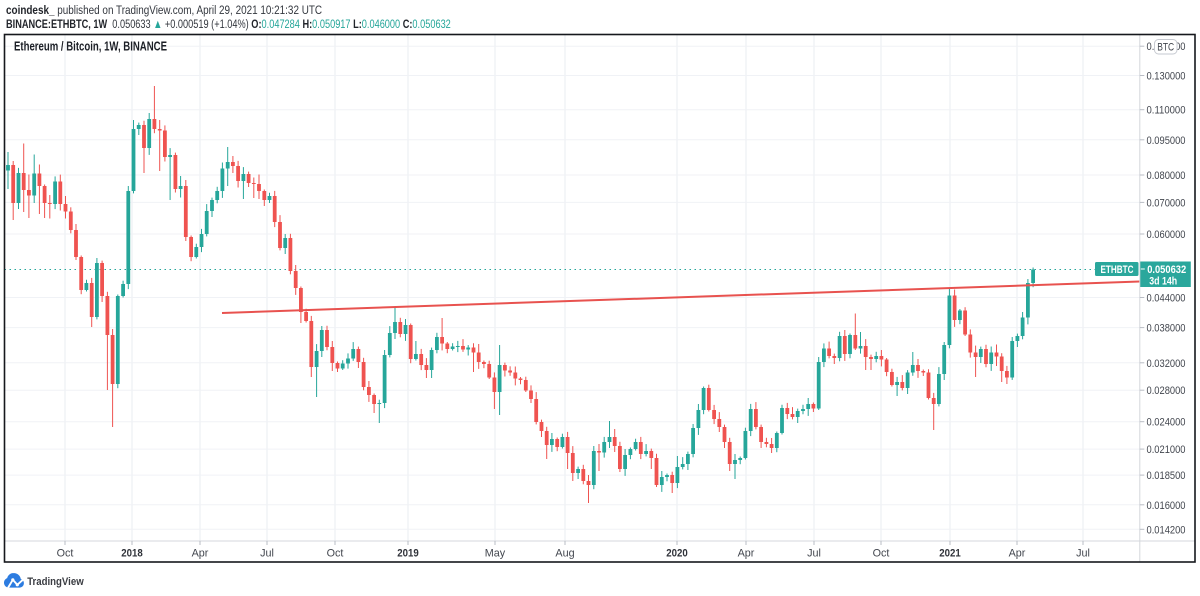 The image size is (1200, 596). Describe the element at coordinates (1117, 270) in the screenshot. I see `svg-text: ETHBTC` at that location.